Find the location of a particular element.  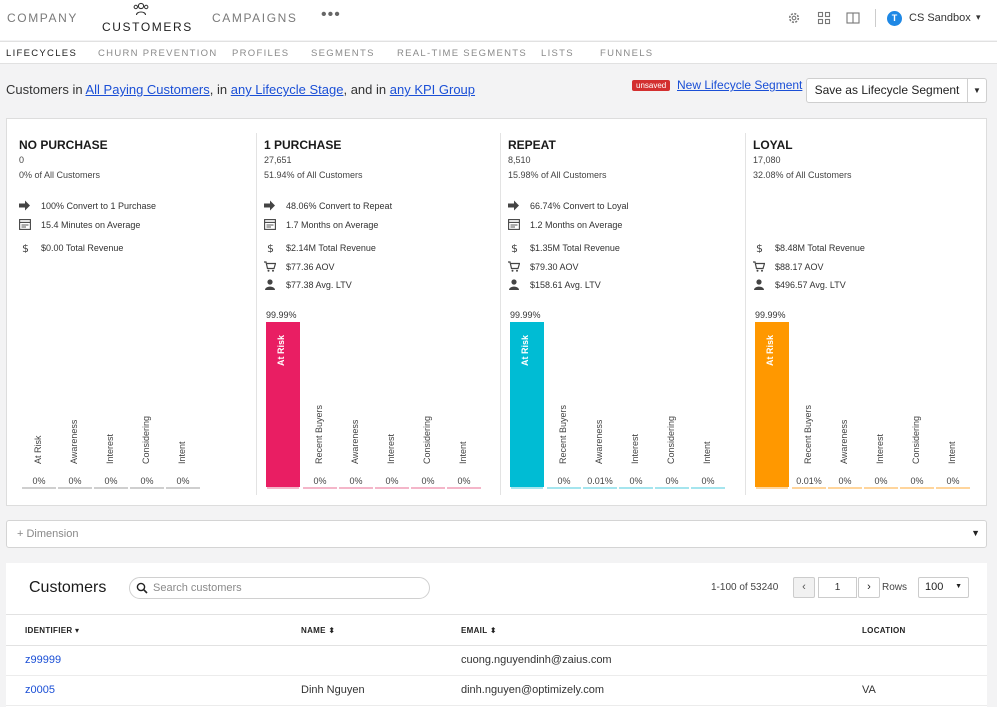

rows-per-page-select: 100 ▼ is located at coordinates (943, 587).